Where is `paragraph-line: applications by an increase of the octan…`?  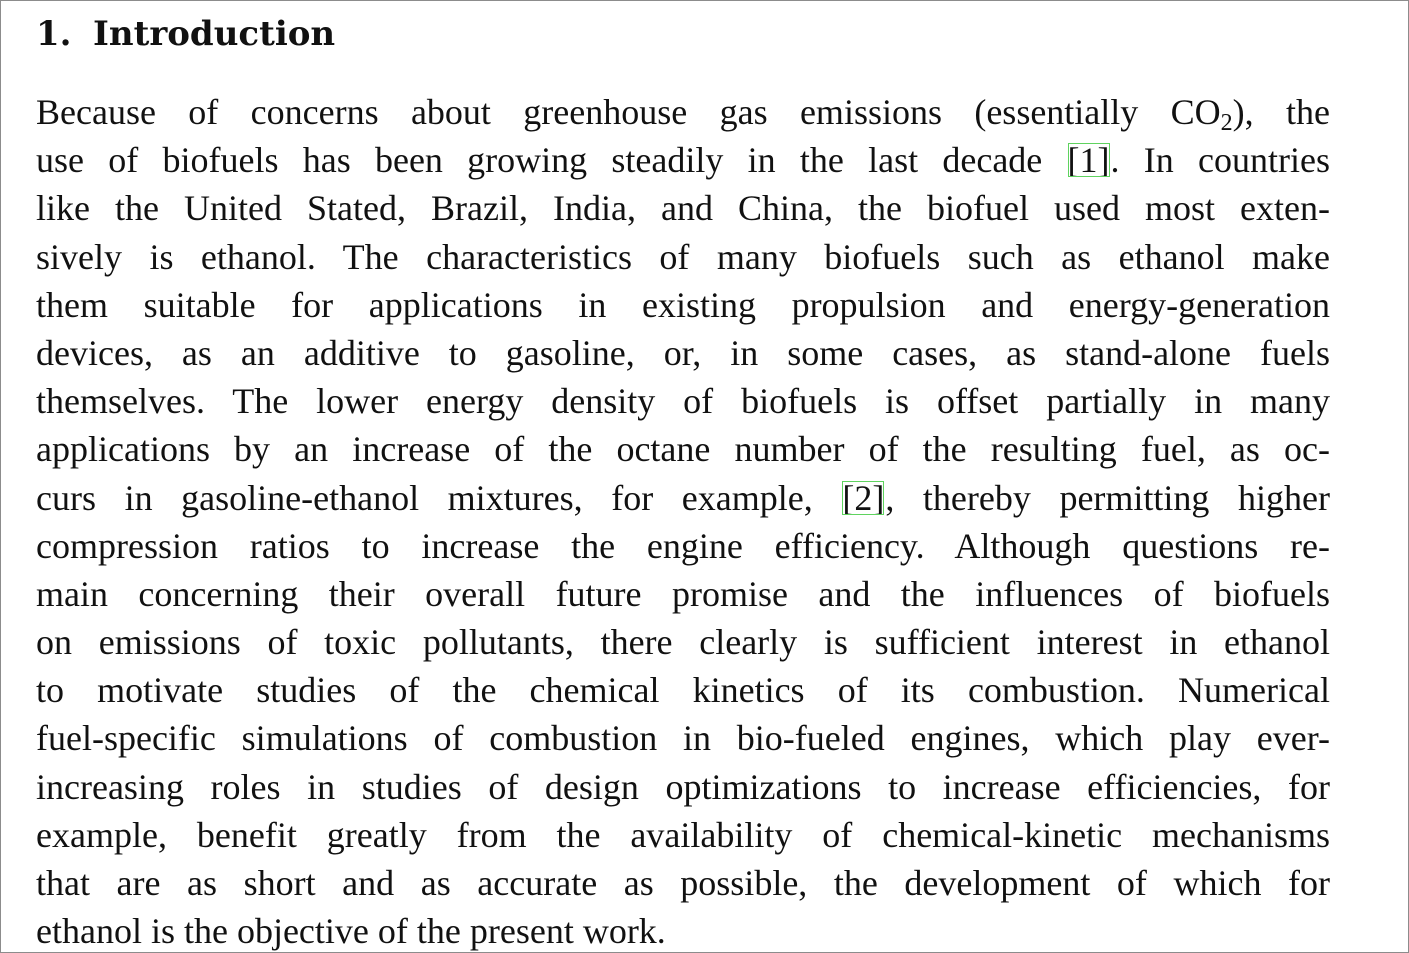 paragraph-line: applications by an increase of the octan… is located at coordinates (683, 449).